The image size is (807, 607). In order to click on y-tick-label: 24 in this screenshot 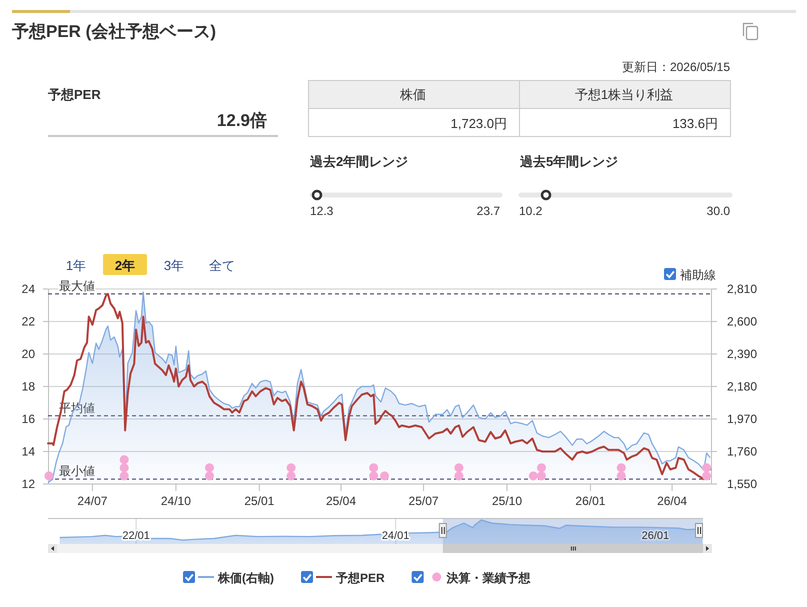, I will do `click(29, 289)`.